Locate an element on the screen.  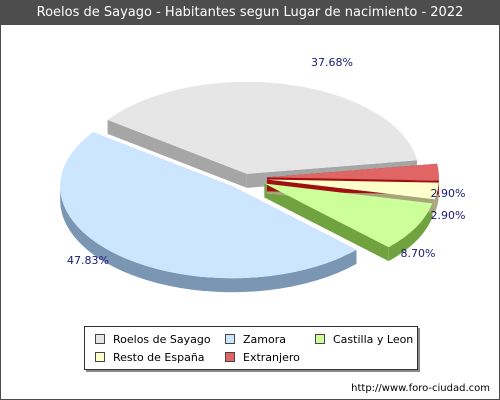
legend-item-castilla: Castilla y Leon is located at coordinates (364, 340).